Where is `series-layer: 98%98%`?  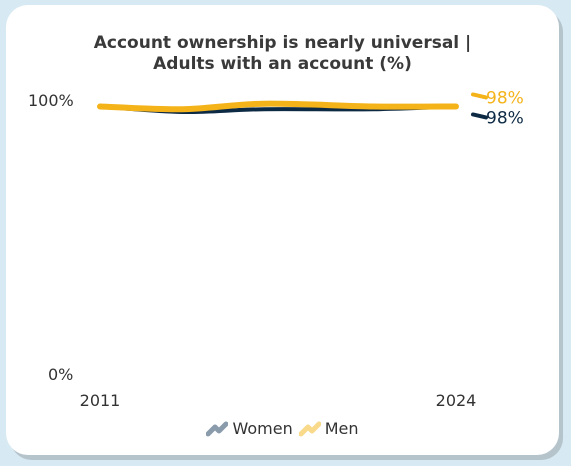
series-layer: 98%98% is located at coordinates (310, 108).